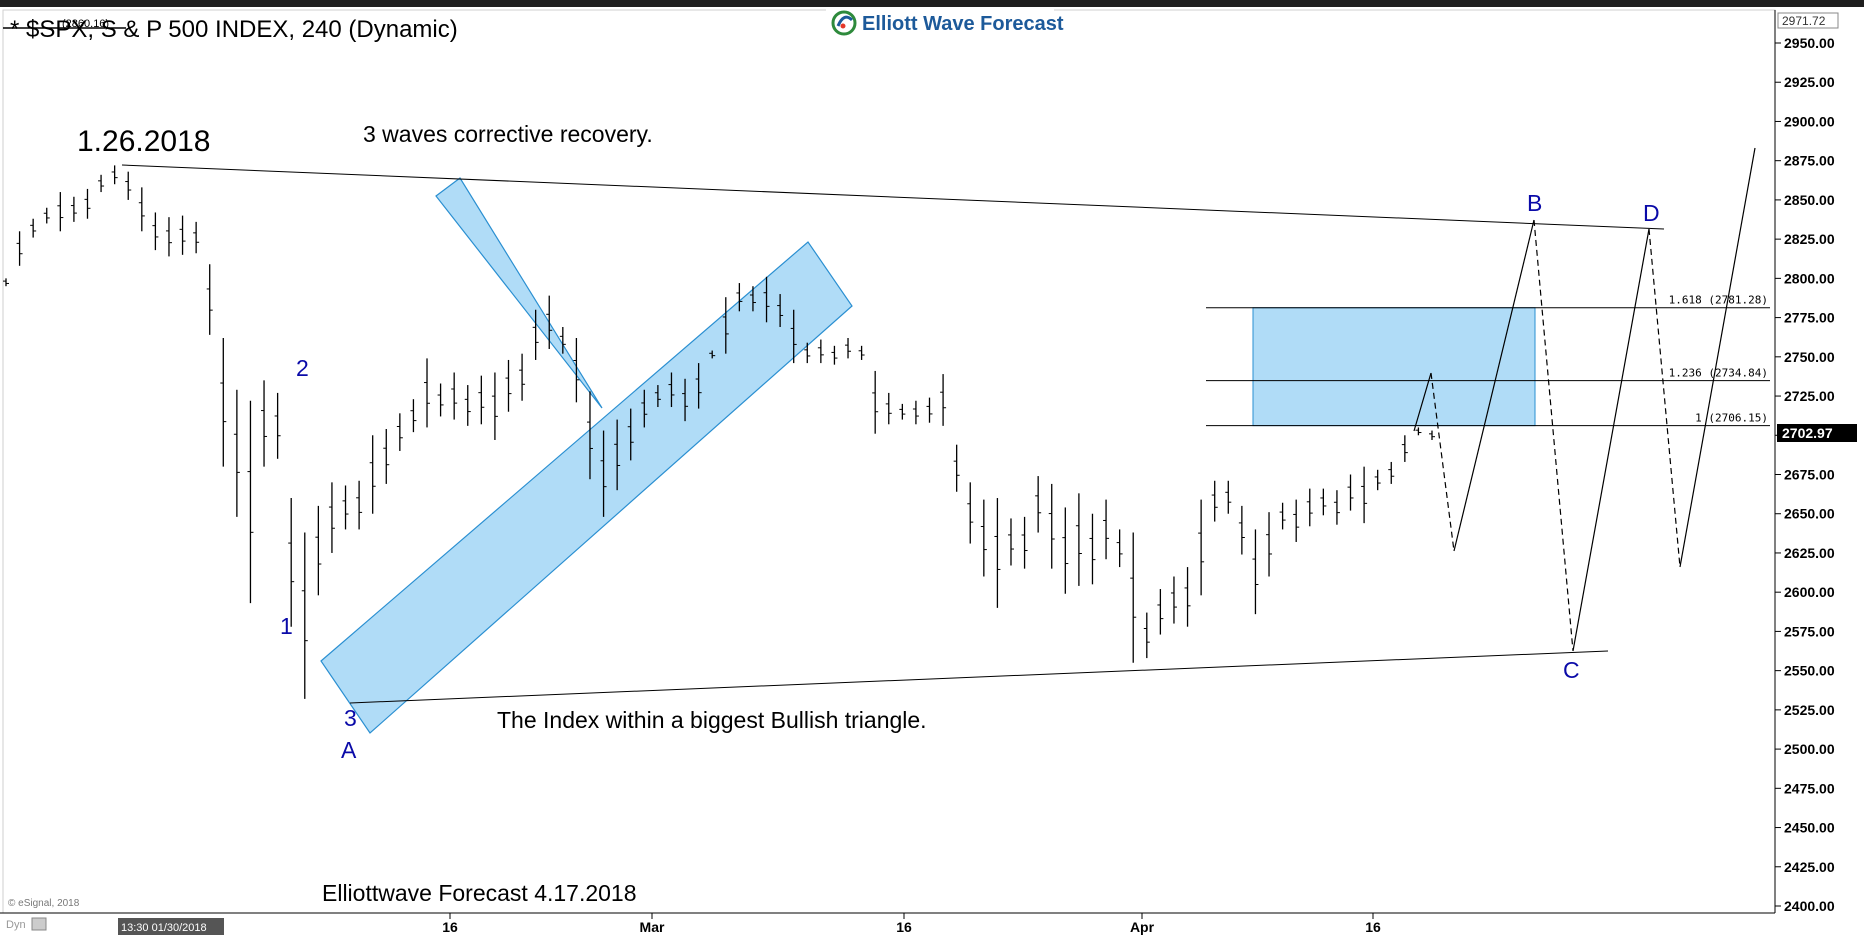  I want to click on y-tick-label: 2575.00, so click(1809, 631).